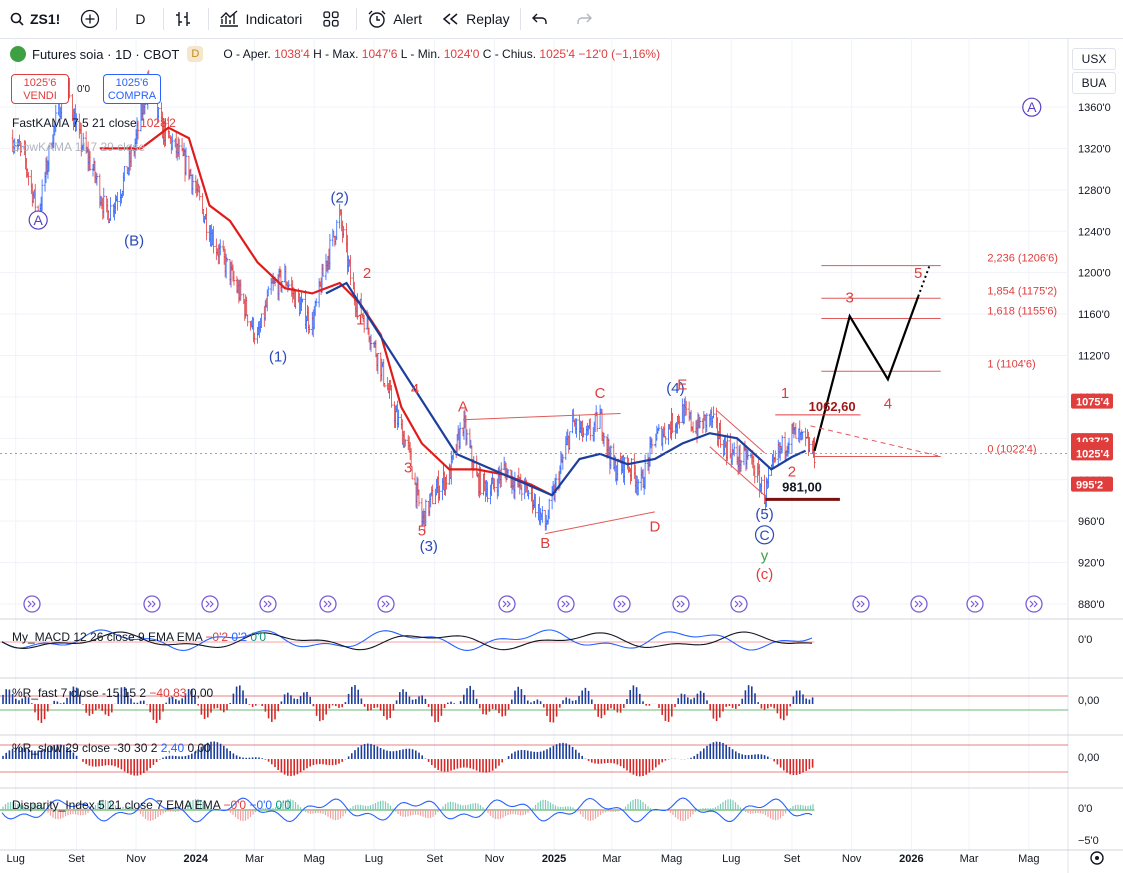  I want to click on replay-button: Replay, so click(476, 19).